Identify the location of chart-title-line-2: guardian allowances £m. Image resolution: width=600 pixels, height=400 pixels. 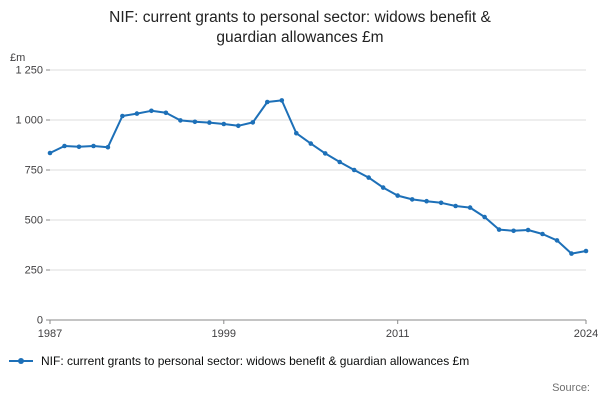
(300, 38).